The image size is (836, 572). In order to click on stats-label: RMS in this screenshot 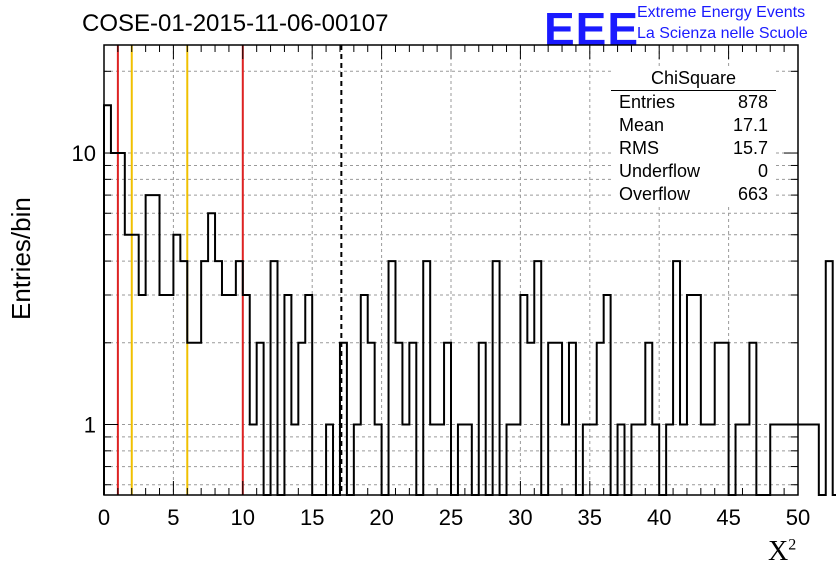, I will do `click(639, 148)`.